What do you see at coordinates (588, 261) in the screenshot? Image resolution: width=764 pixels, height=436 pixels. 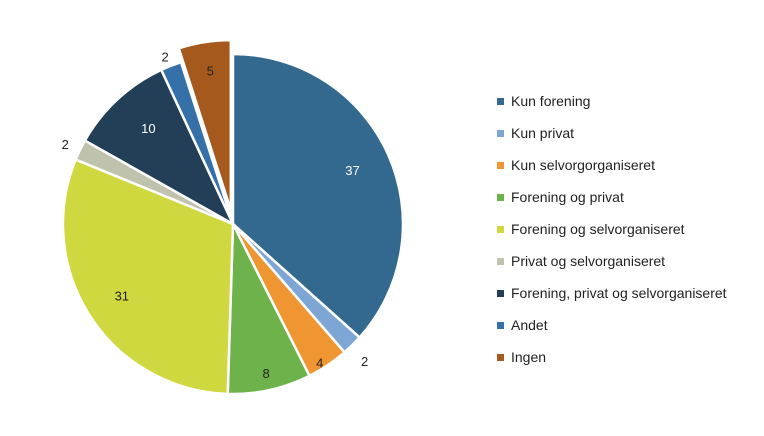 I see `legend-label: Privat og selvorganiseret` at bounding box center [588, 261].